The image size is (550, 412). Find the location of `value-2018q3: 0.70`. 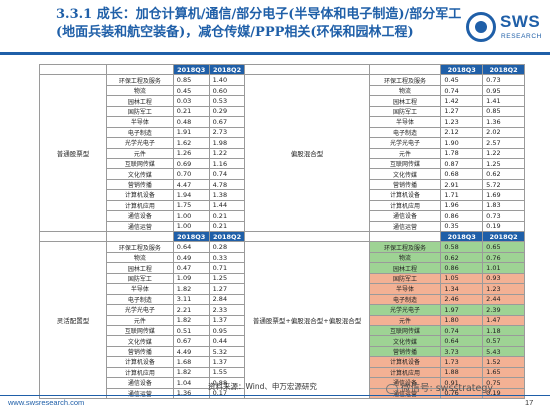

value-2018q3: 0.70 is located at coordinates (191, 174).